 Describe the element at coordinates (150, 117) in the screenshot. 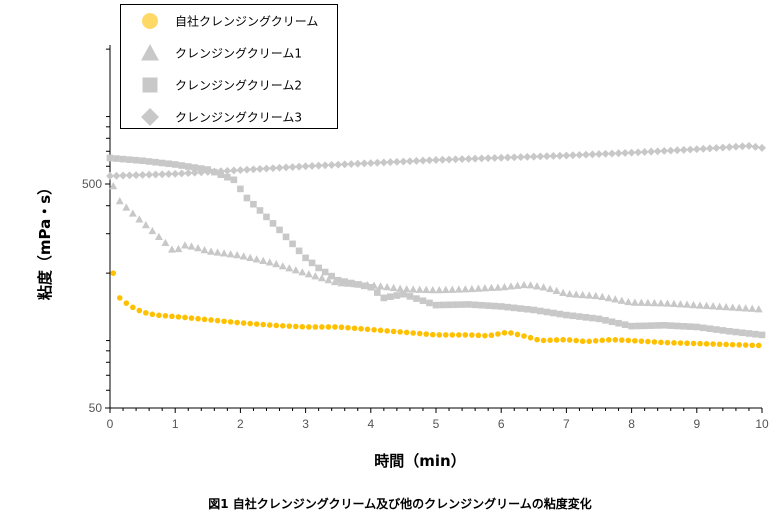

I see `legend-marker-diamond-icon` at that location.